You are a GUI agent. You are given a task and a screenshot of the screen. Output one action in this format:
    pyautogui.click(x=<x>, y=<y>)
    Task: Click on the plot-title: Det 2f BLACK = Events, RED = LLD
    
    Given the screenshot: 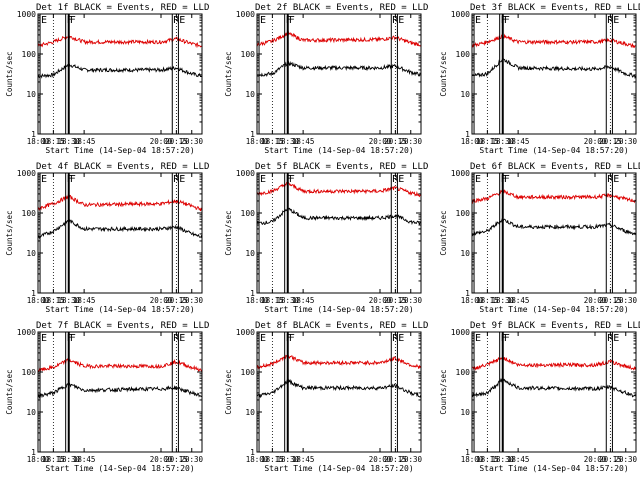 What is the action you would take?
    pyautogui.click(x=341, y=8)
    